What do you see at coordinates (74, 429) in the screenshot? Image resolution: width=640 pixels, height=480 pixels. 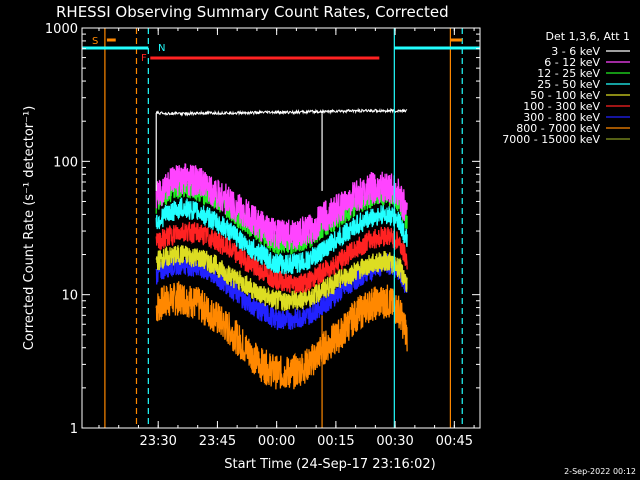 I see `y-tick-label: 1` at bounding box center [74, 429].